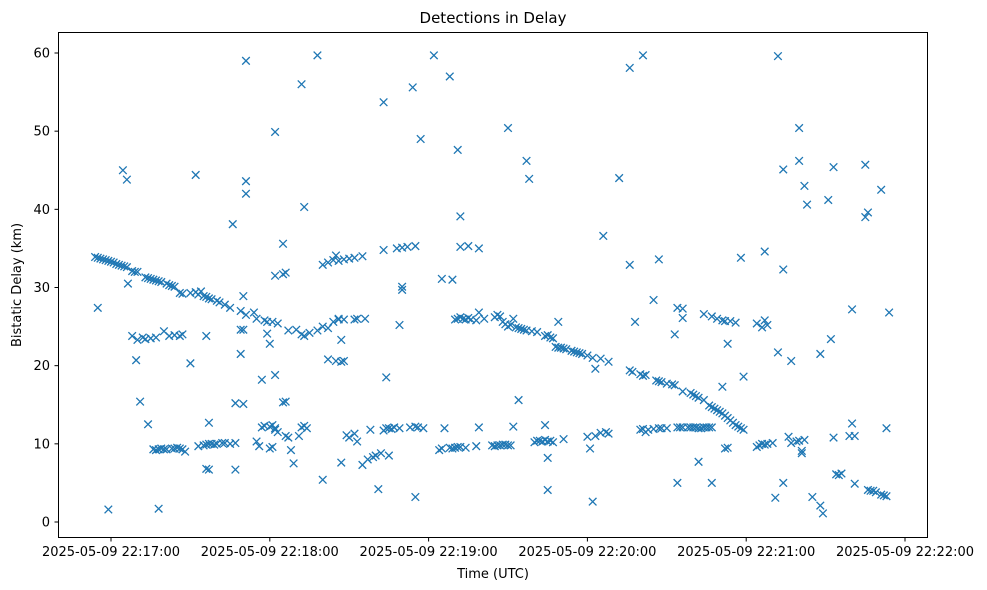  What do you see at coordinates (111, 552) in the screenshot?
I see `x-tick-label: 2025-05-09 22:17:00` at bounding box center [111, 552].